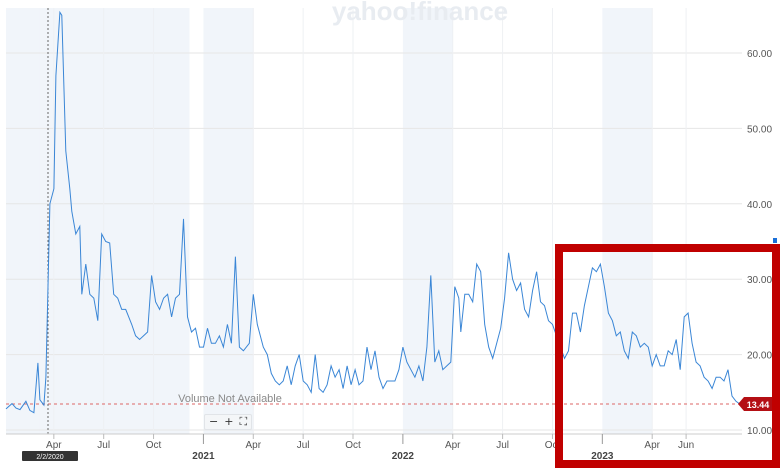  Describe the element at coordinates (243, 421) in the screenshot. I see `fullscreen-button: ⛶` at that location.